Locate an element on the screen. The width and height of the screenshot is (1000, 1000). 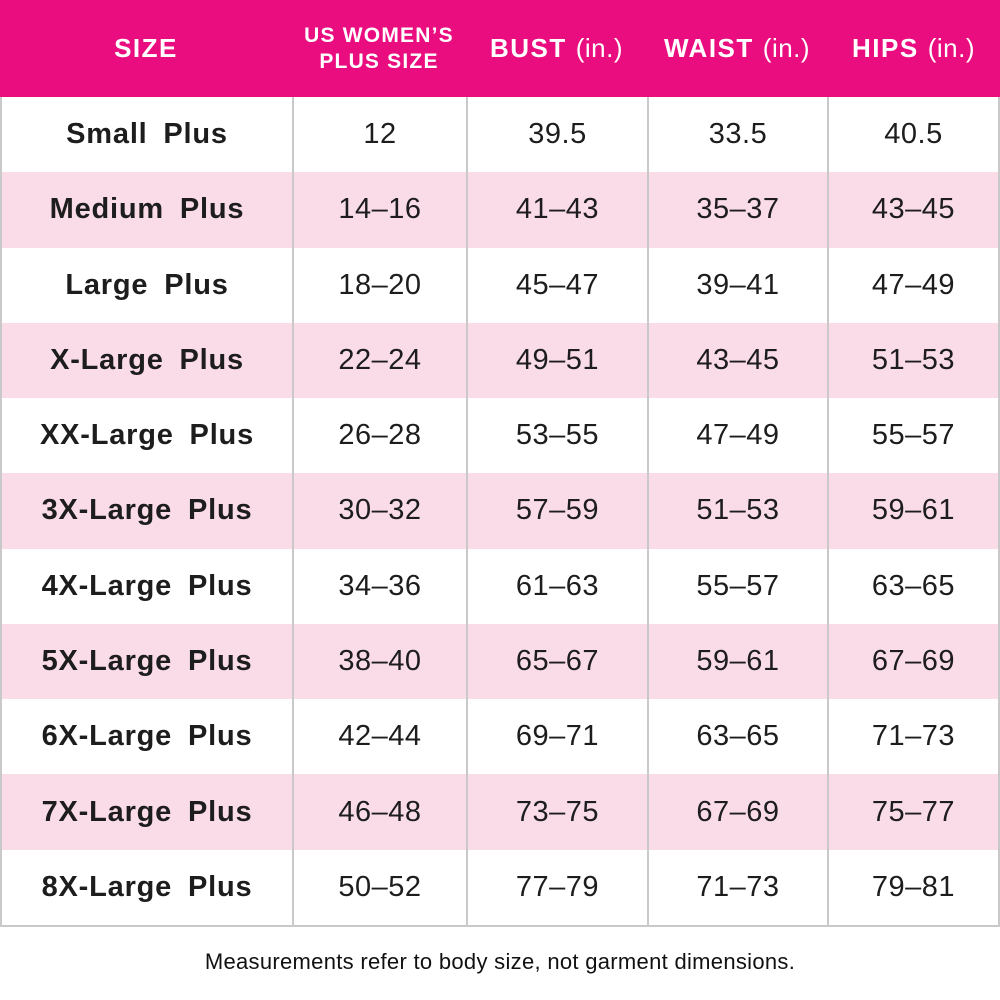
header-hips: HIPS (in.) is located at coordinates (913, 48).